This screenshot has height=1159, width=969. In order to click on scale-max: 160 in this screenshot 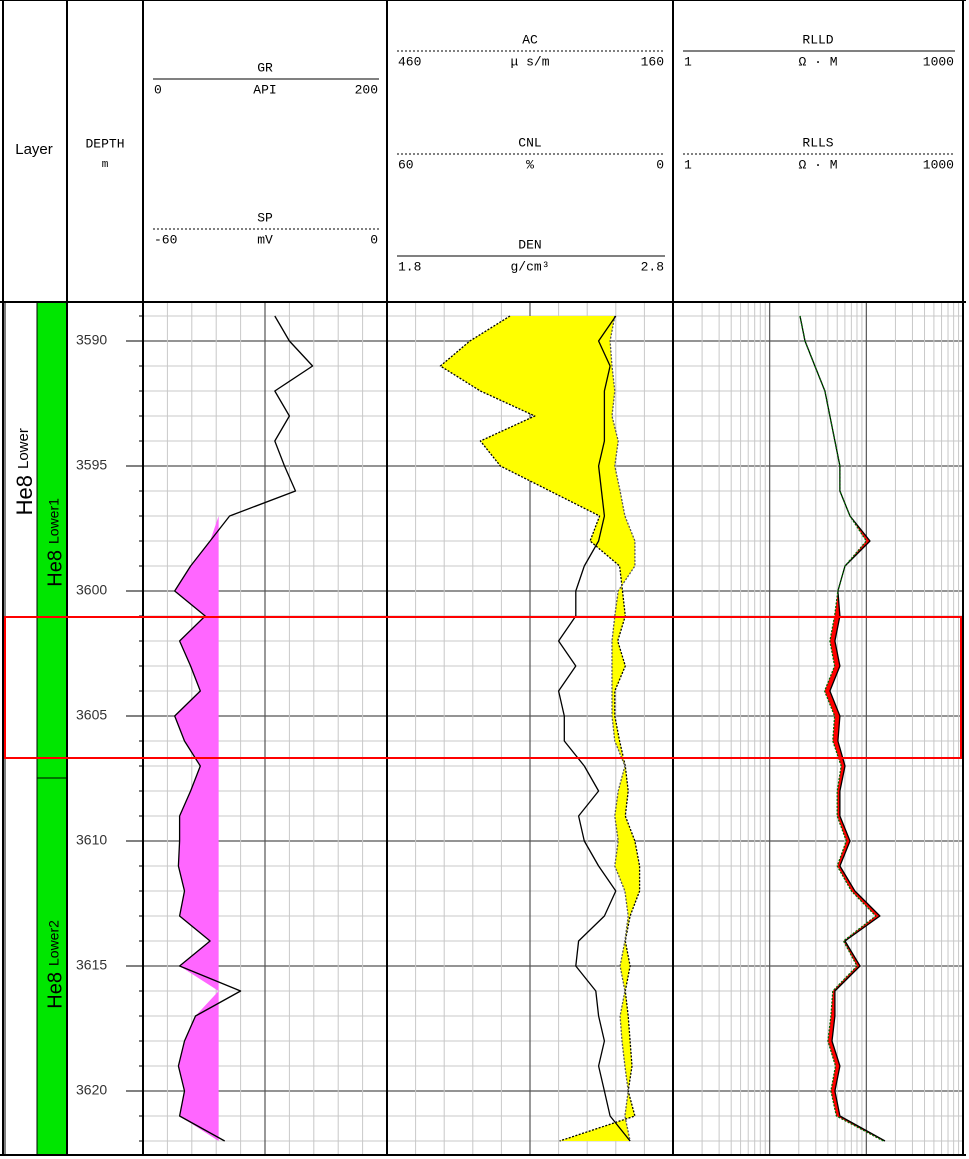, I will do `click(652, 61)`.